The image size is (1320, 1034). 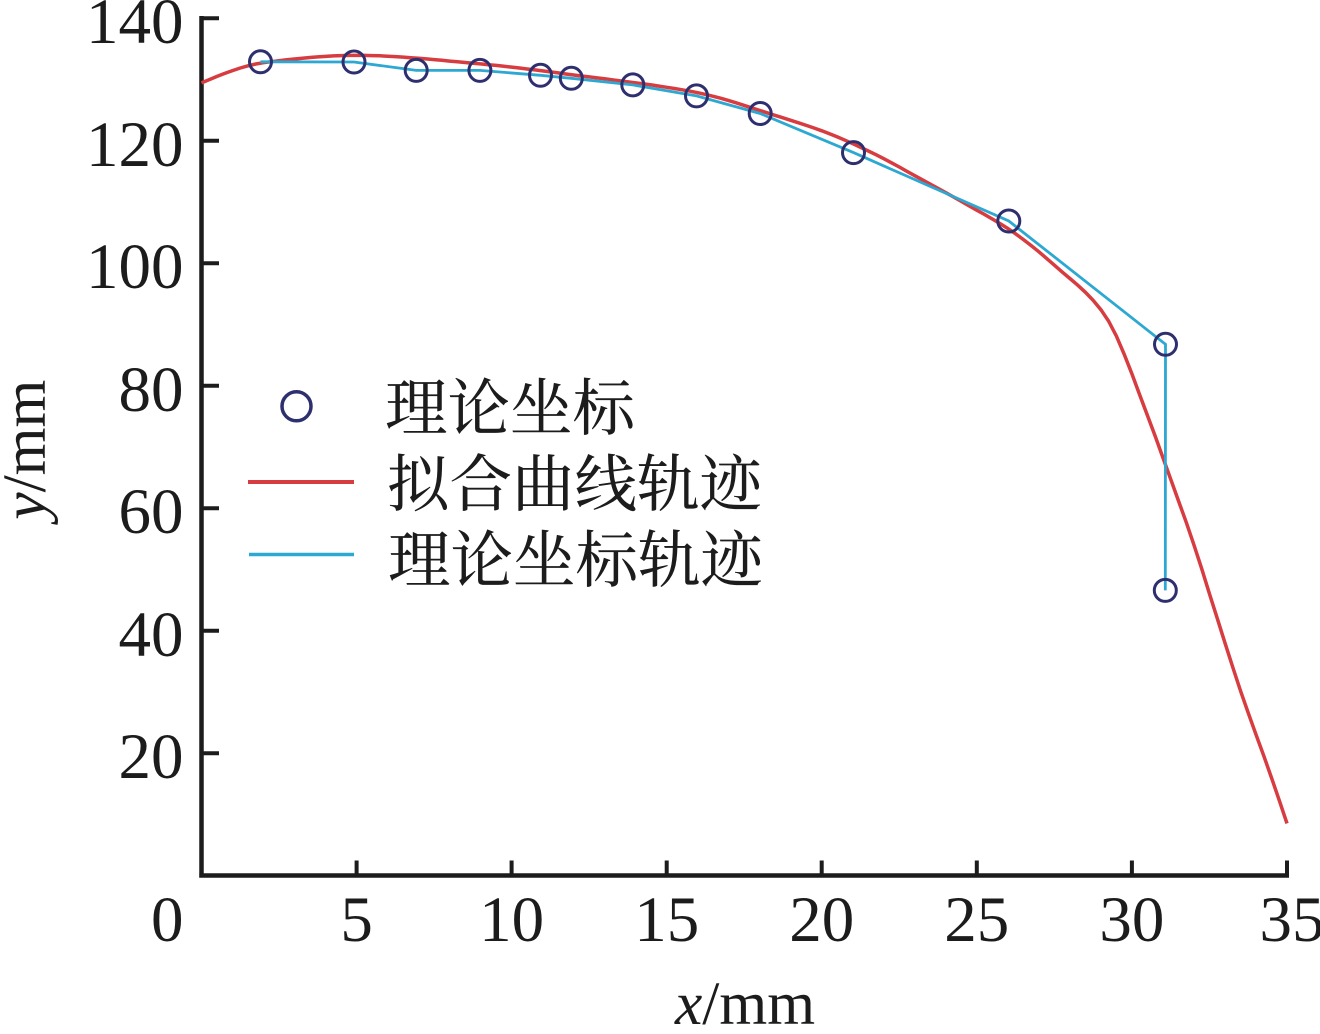 What do you see at coordinates (135, 145) in the screenshot?
I see `svg-text: 120` at bounding box center [135, 145].